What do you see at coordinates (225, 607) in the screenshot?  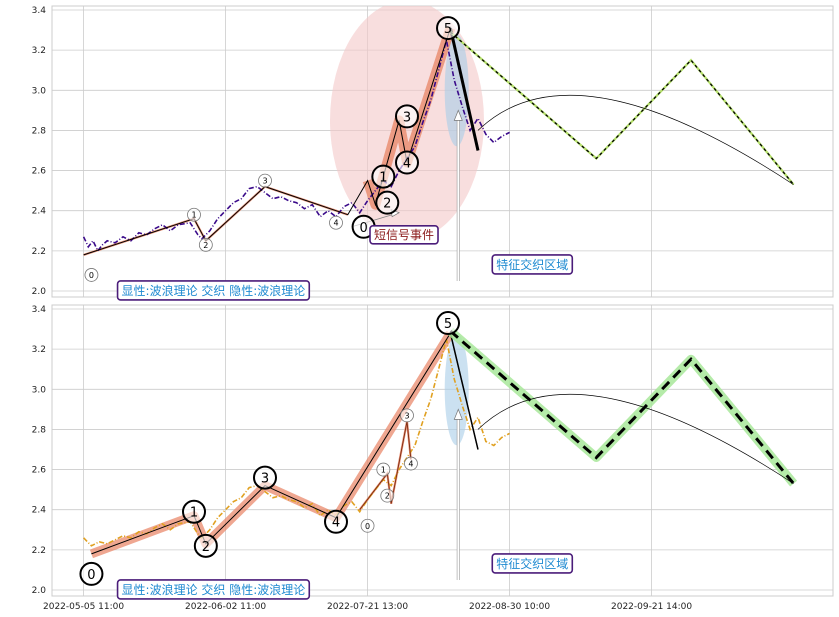 I see `x-tick-label: 2022-06-02 11:00` at bounding box center [225, 607].